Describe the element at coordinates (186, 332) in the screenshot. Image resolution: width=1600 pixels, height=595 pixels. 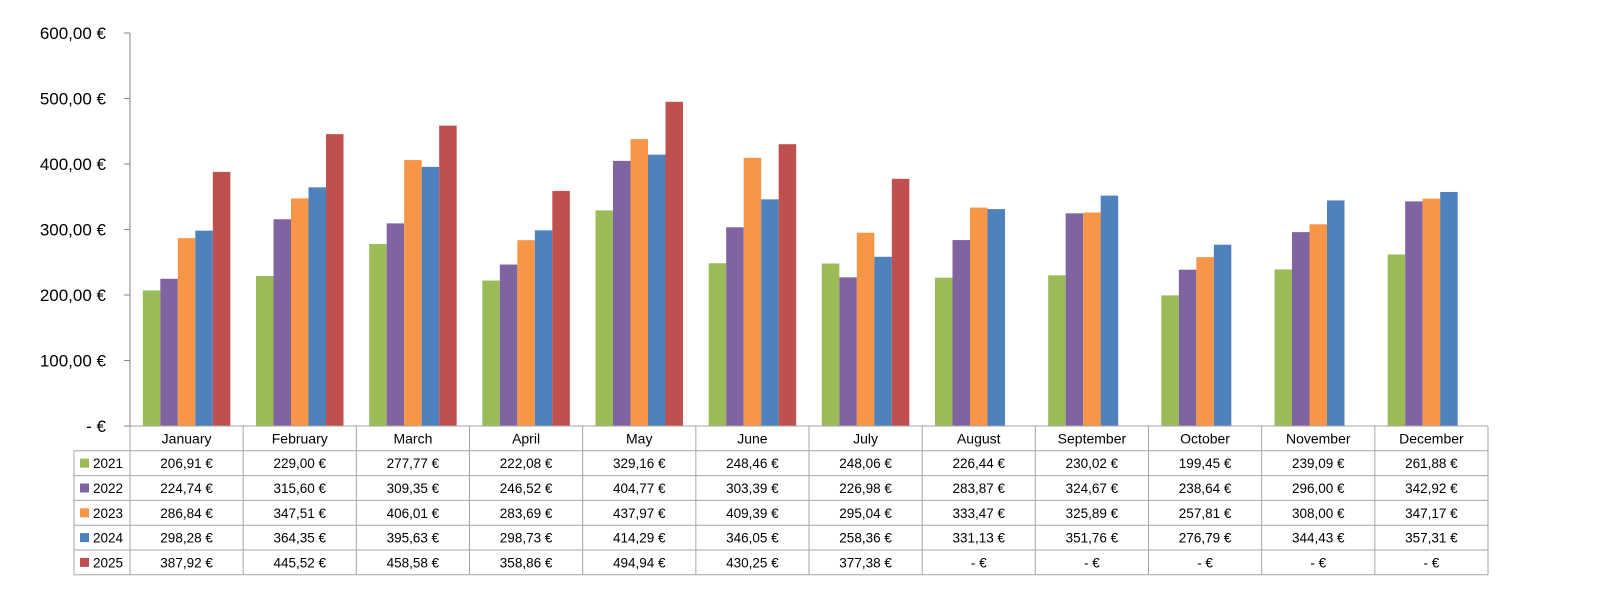
I see `bar-2023-january` at that location.